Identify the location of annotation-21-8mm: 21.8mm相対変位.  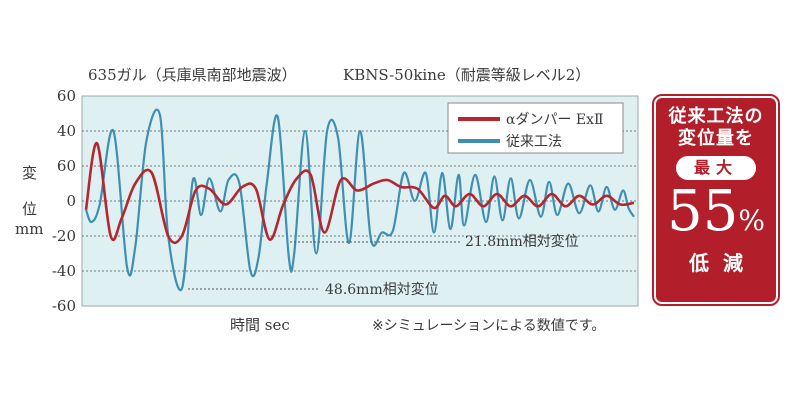
(522, 241).